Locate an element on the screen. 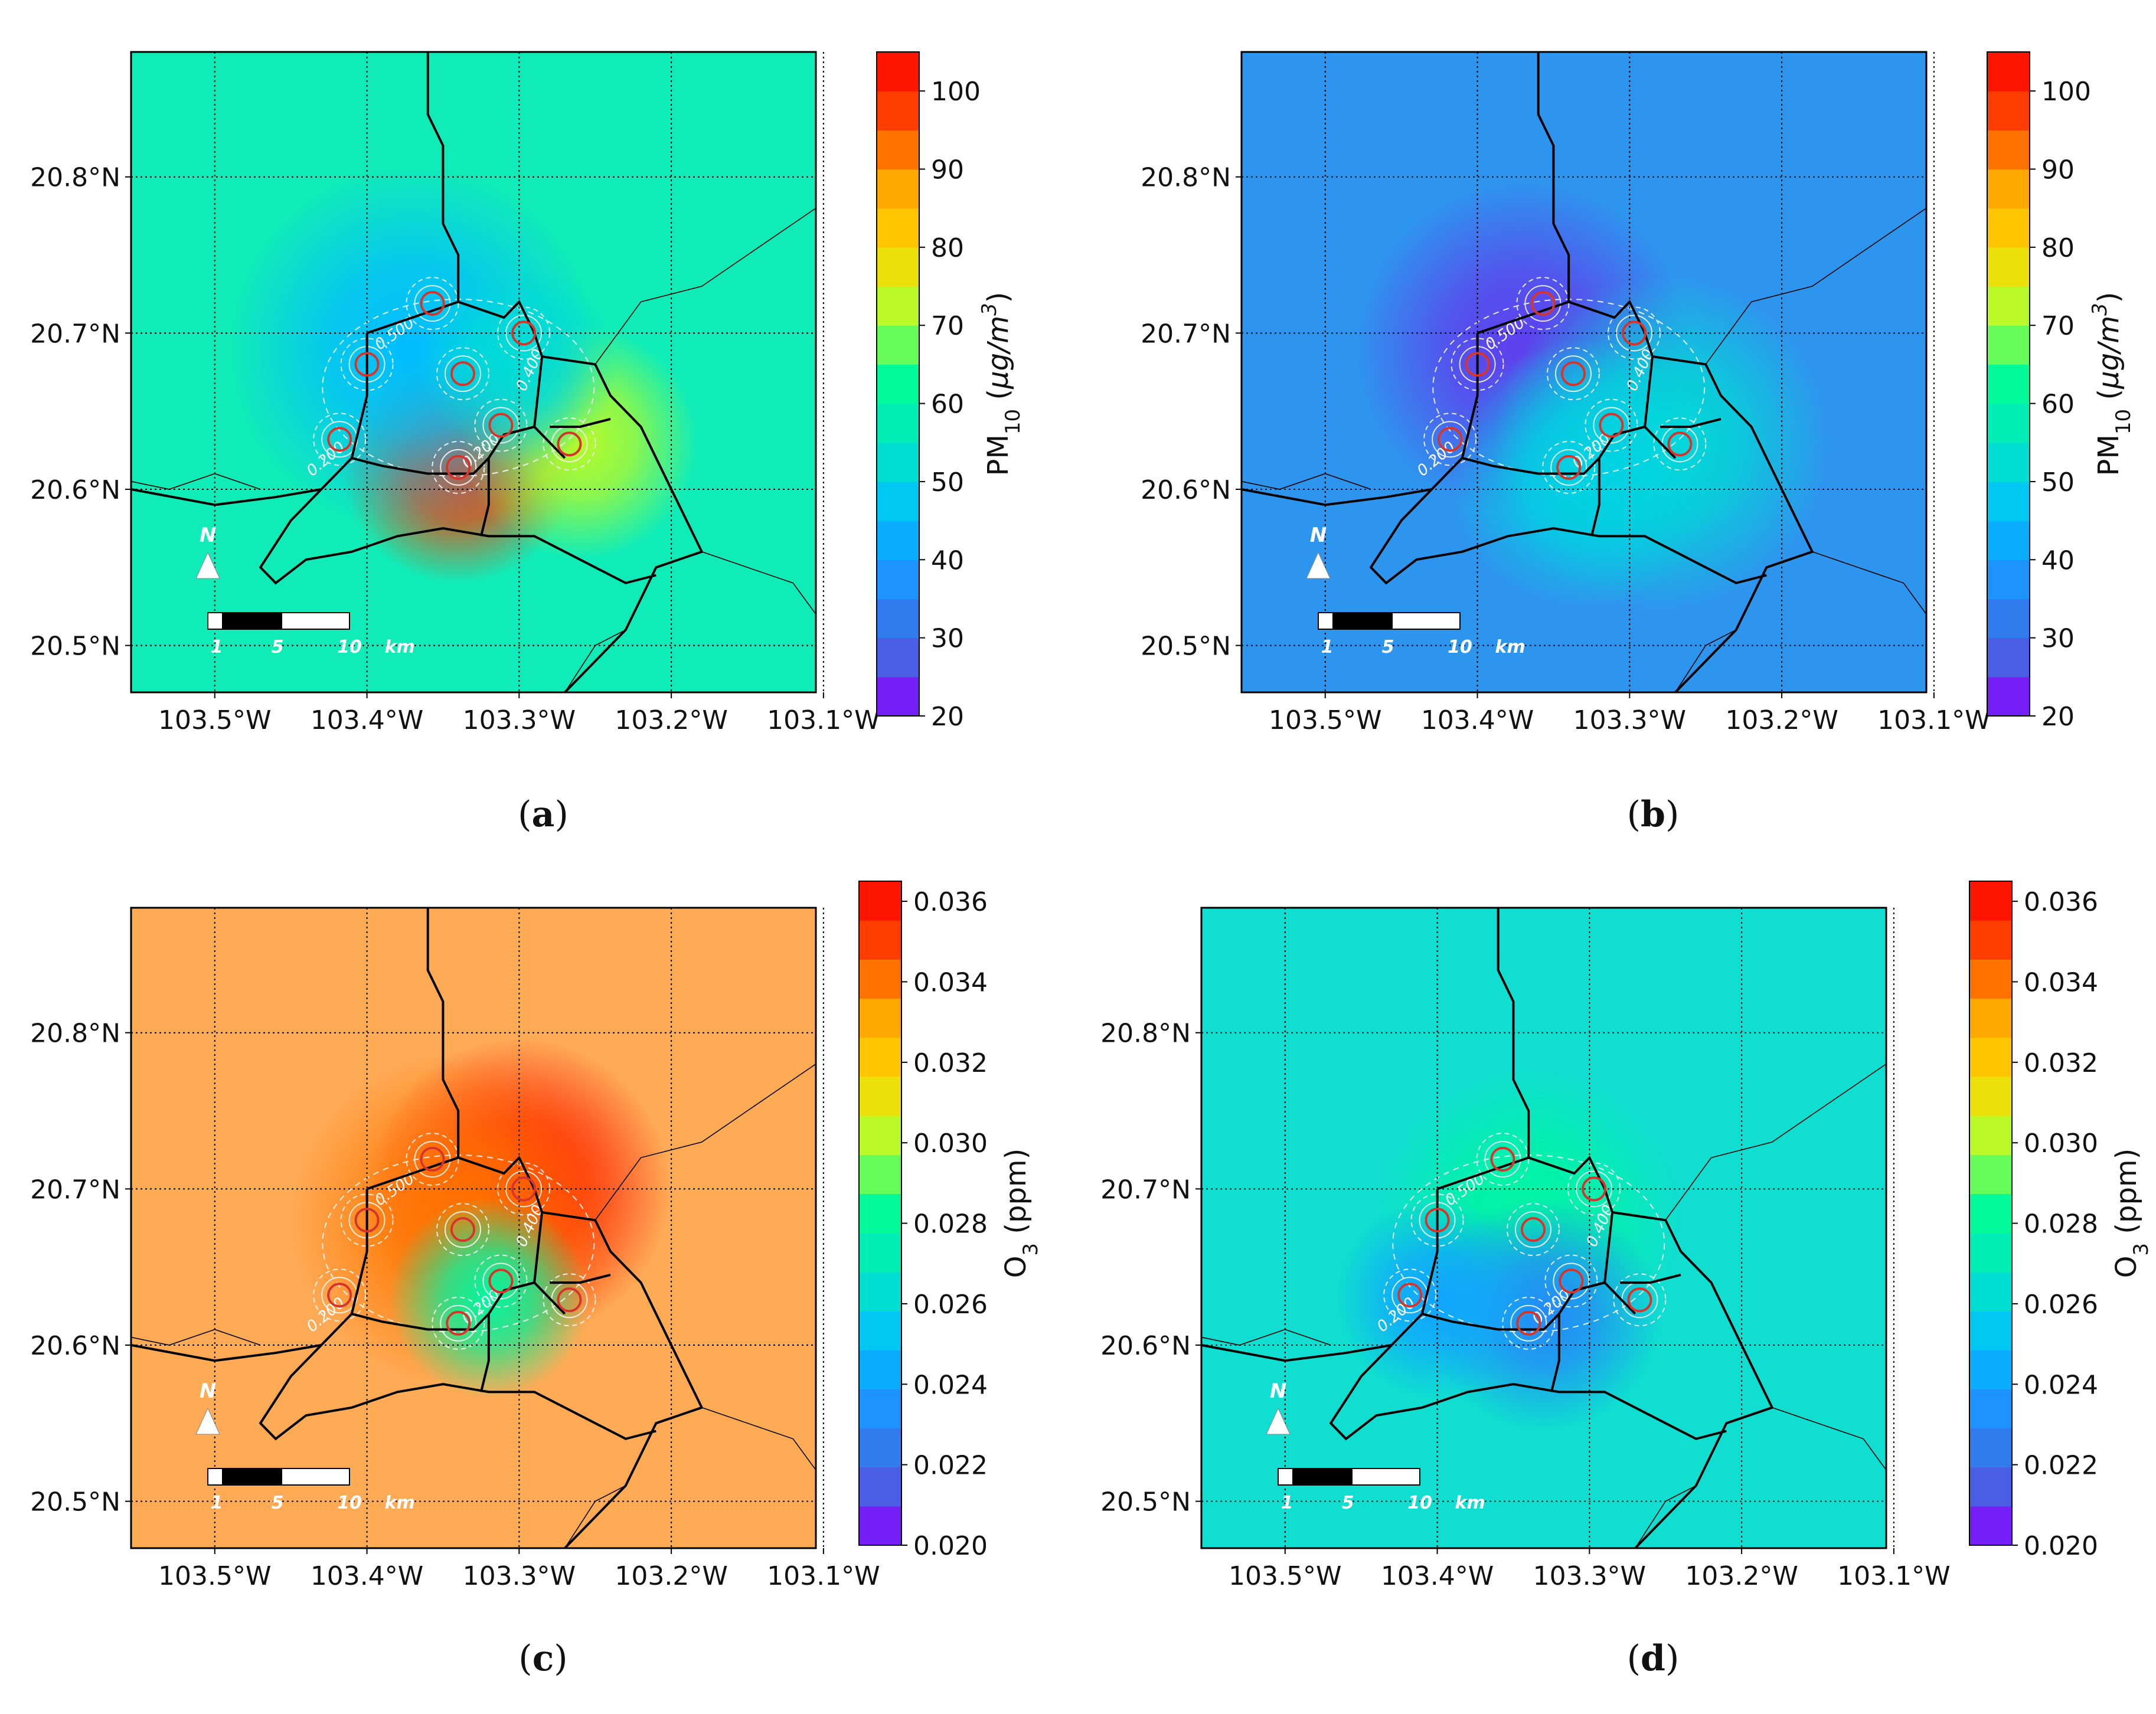  concentration-field is located at coordinates (462, 374).